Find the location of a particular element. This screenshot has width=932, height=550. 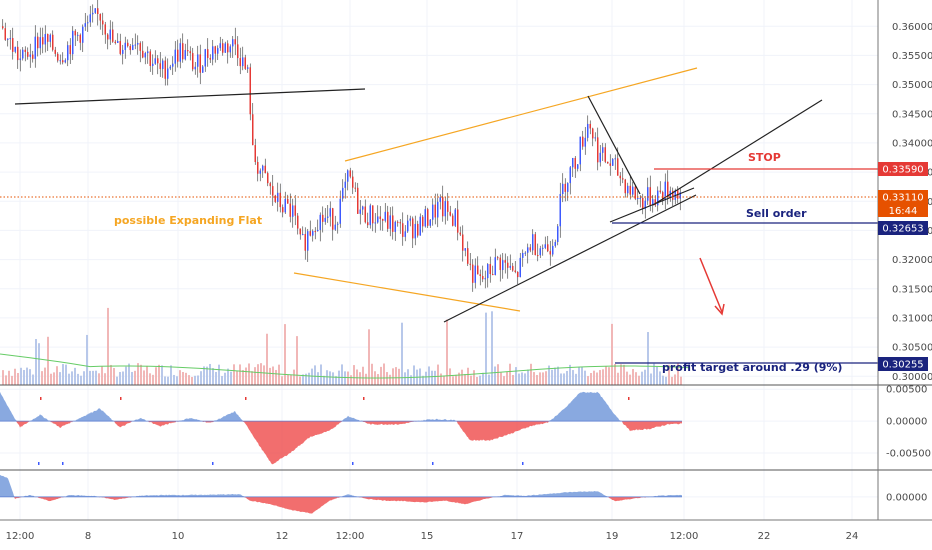

expanding-flat-lower-line is located at coordinates (407, 292).